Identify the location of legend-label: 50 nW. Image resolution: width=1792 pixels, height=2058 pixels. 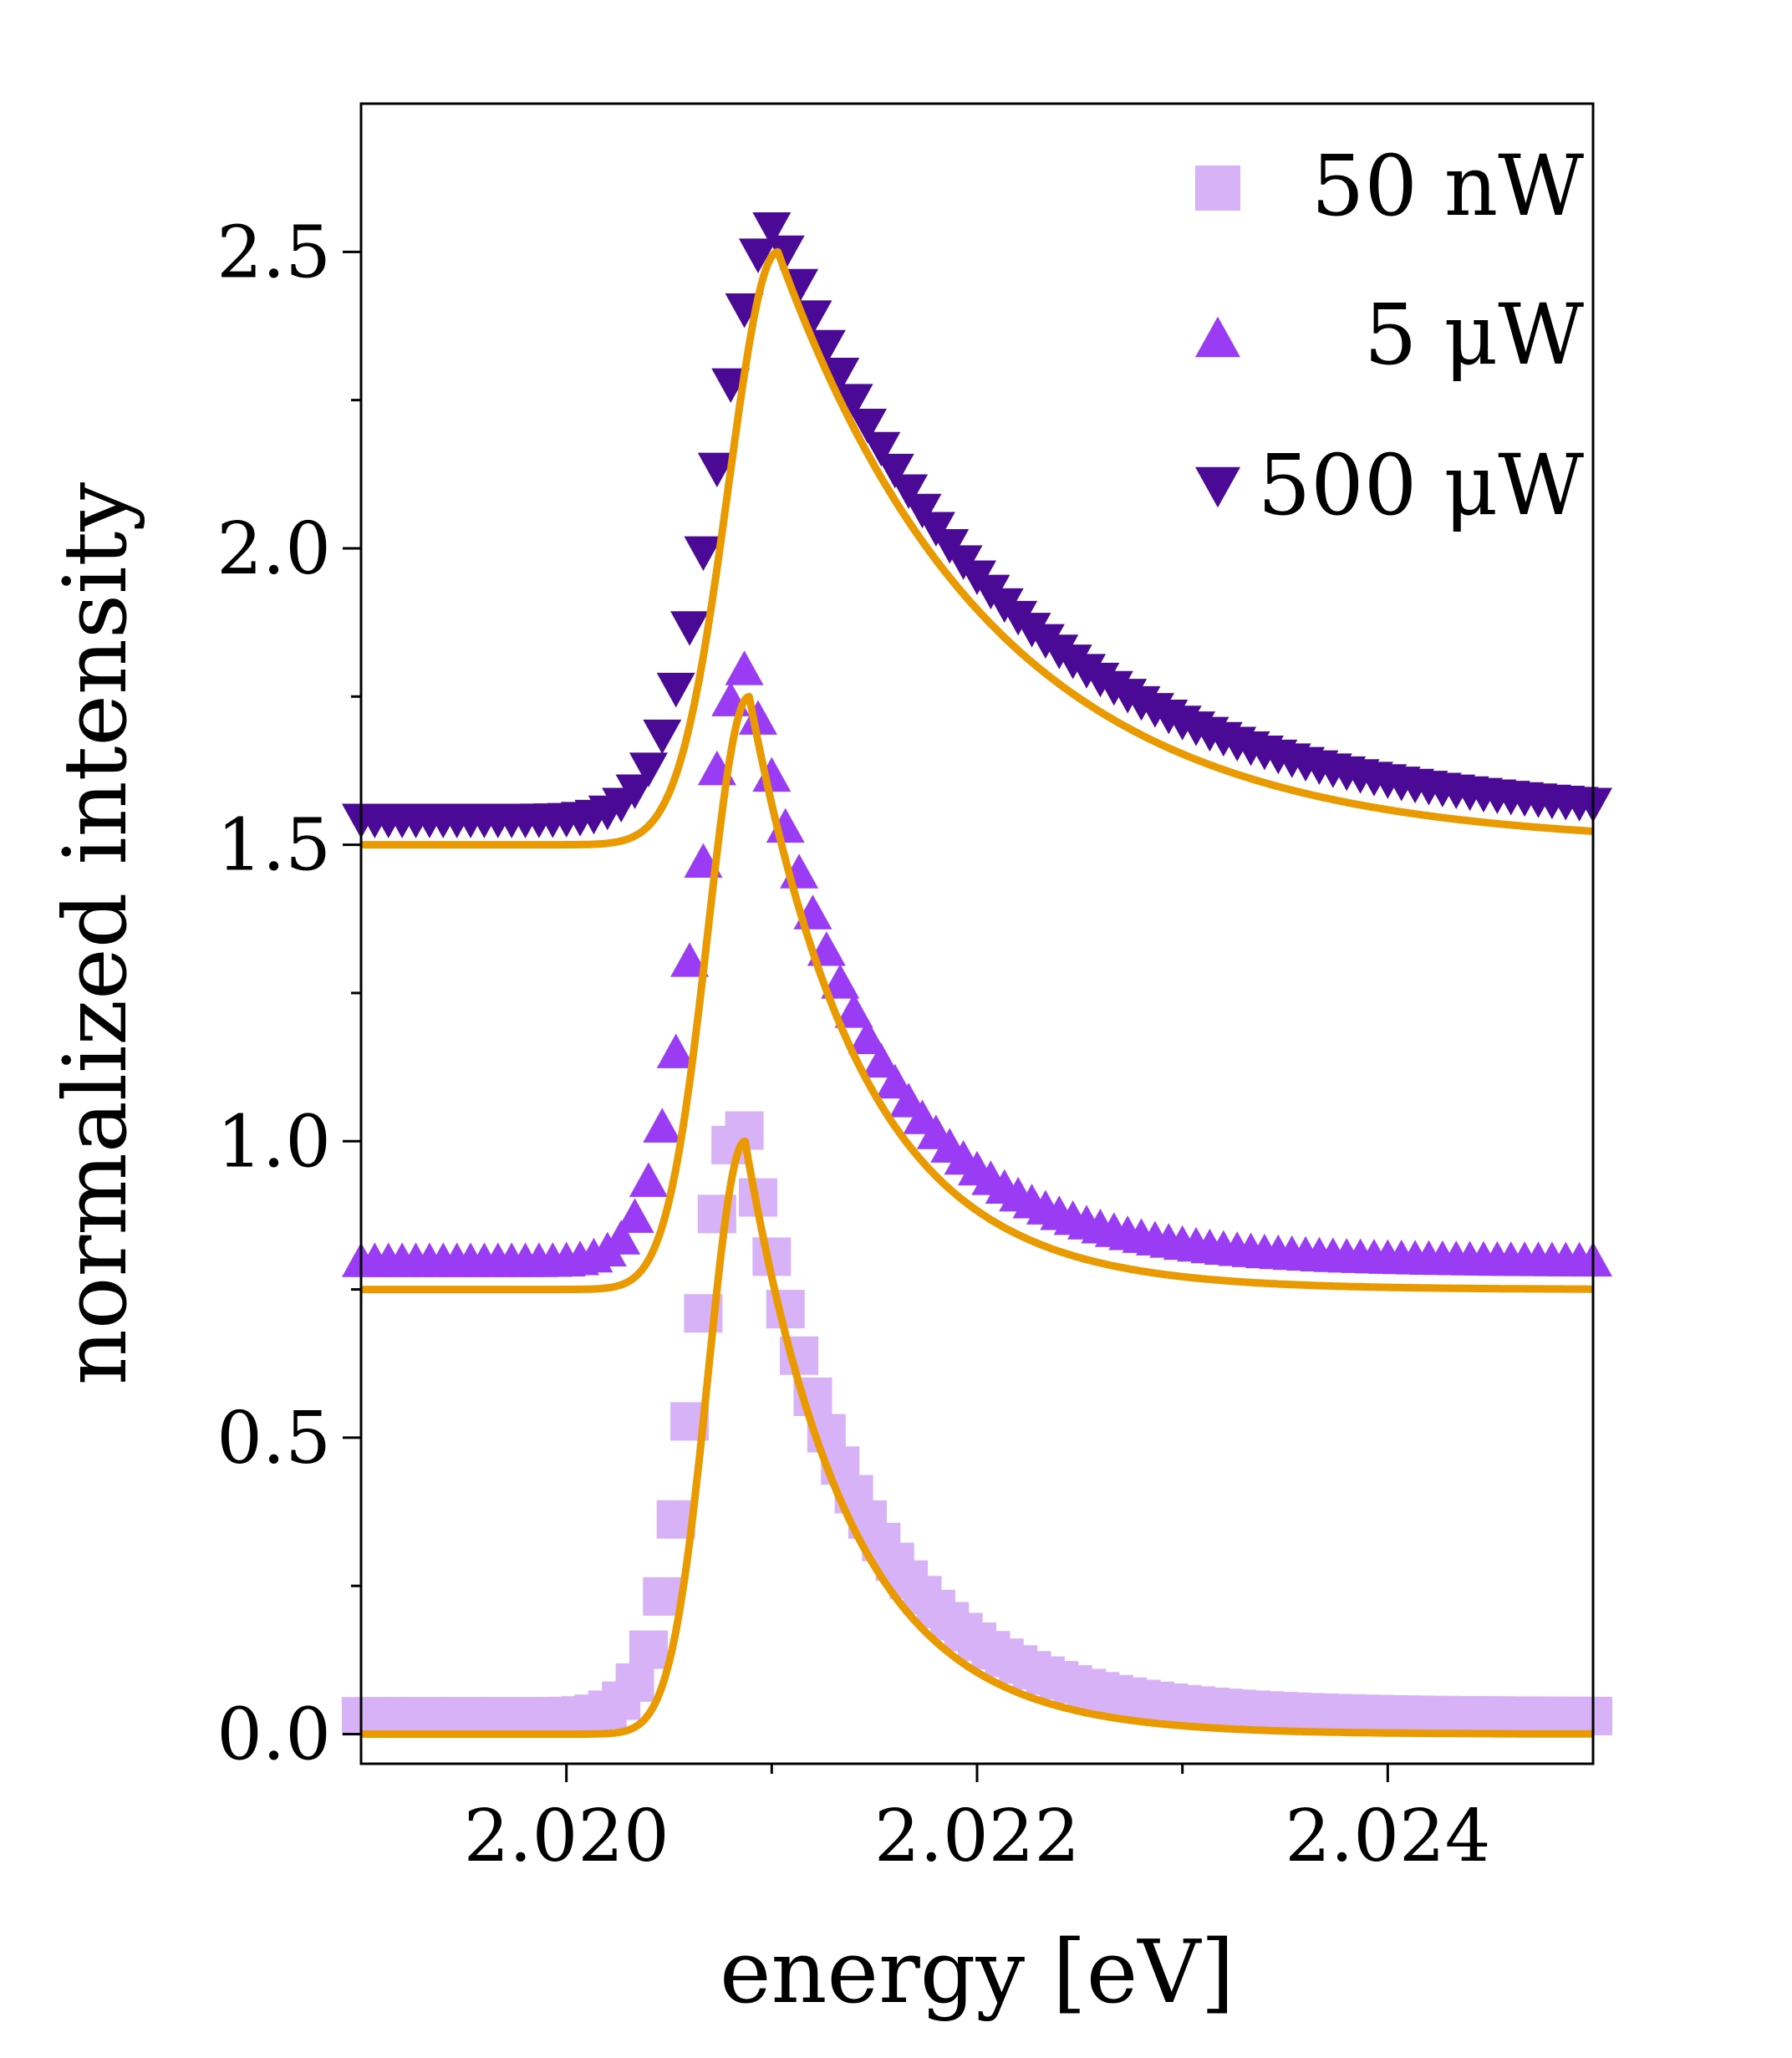
(1447, 186).